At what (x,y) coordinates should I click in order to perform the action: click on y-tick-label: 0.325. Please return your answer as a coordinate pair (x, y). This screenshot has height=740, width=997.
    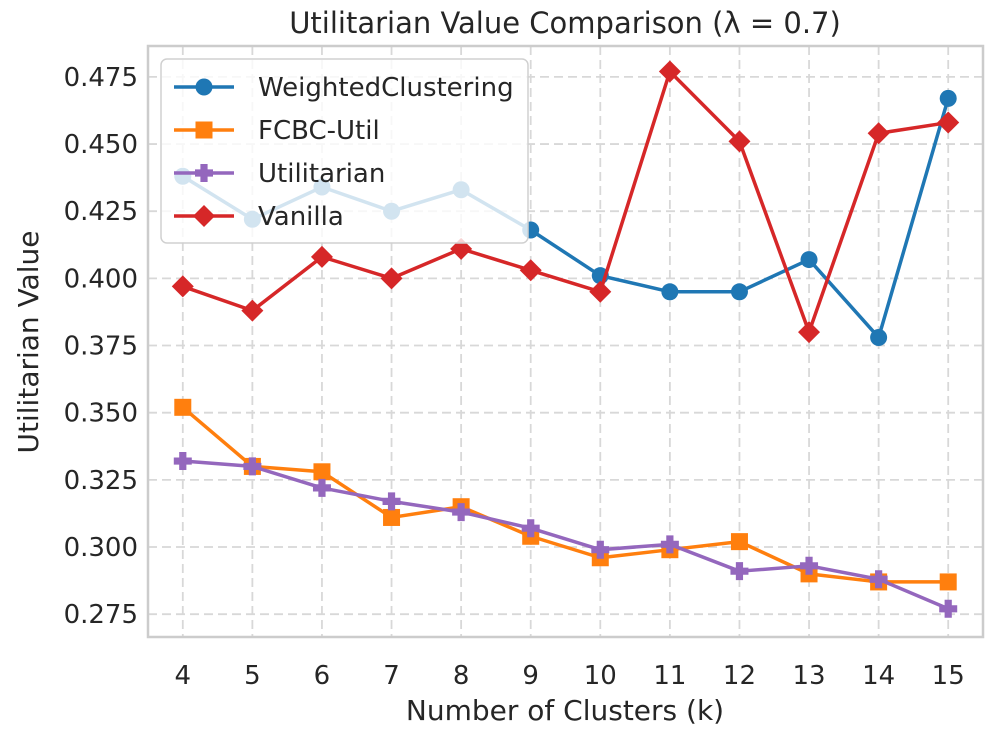
    Looking at the image, I should click on (101, 481).